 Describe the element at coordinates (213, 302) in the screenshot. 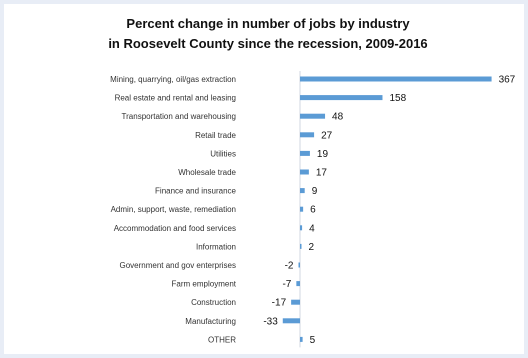

I see `category-label: Construction` at that location.